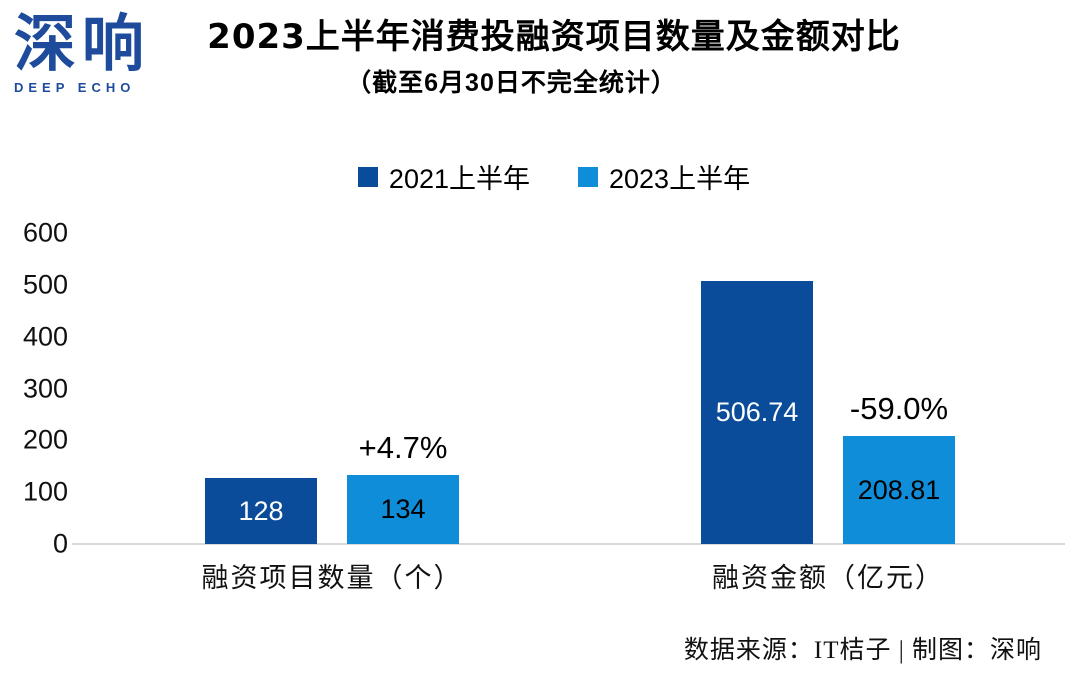 The width and height of the screenshot is (1080, 684). What do you see at coordinates (899, 408) in the screenshot?
I see `change-label-amount: -59.0%` at bounding box center [899, 408].